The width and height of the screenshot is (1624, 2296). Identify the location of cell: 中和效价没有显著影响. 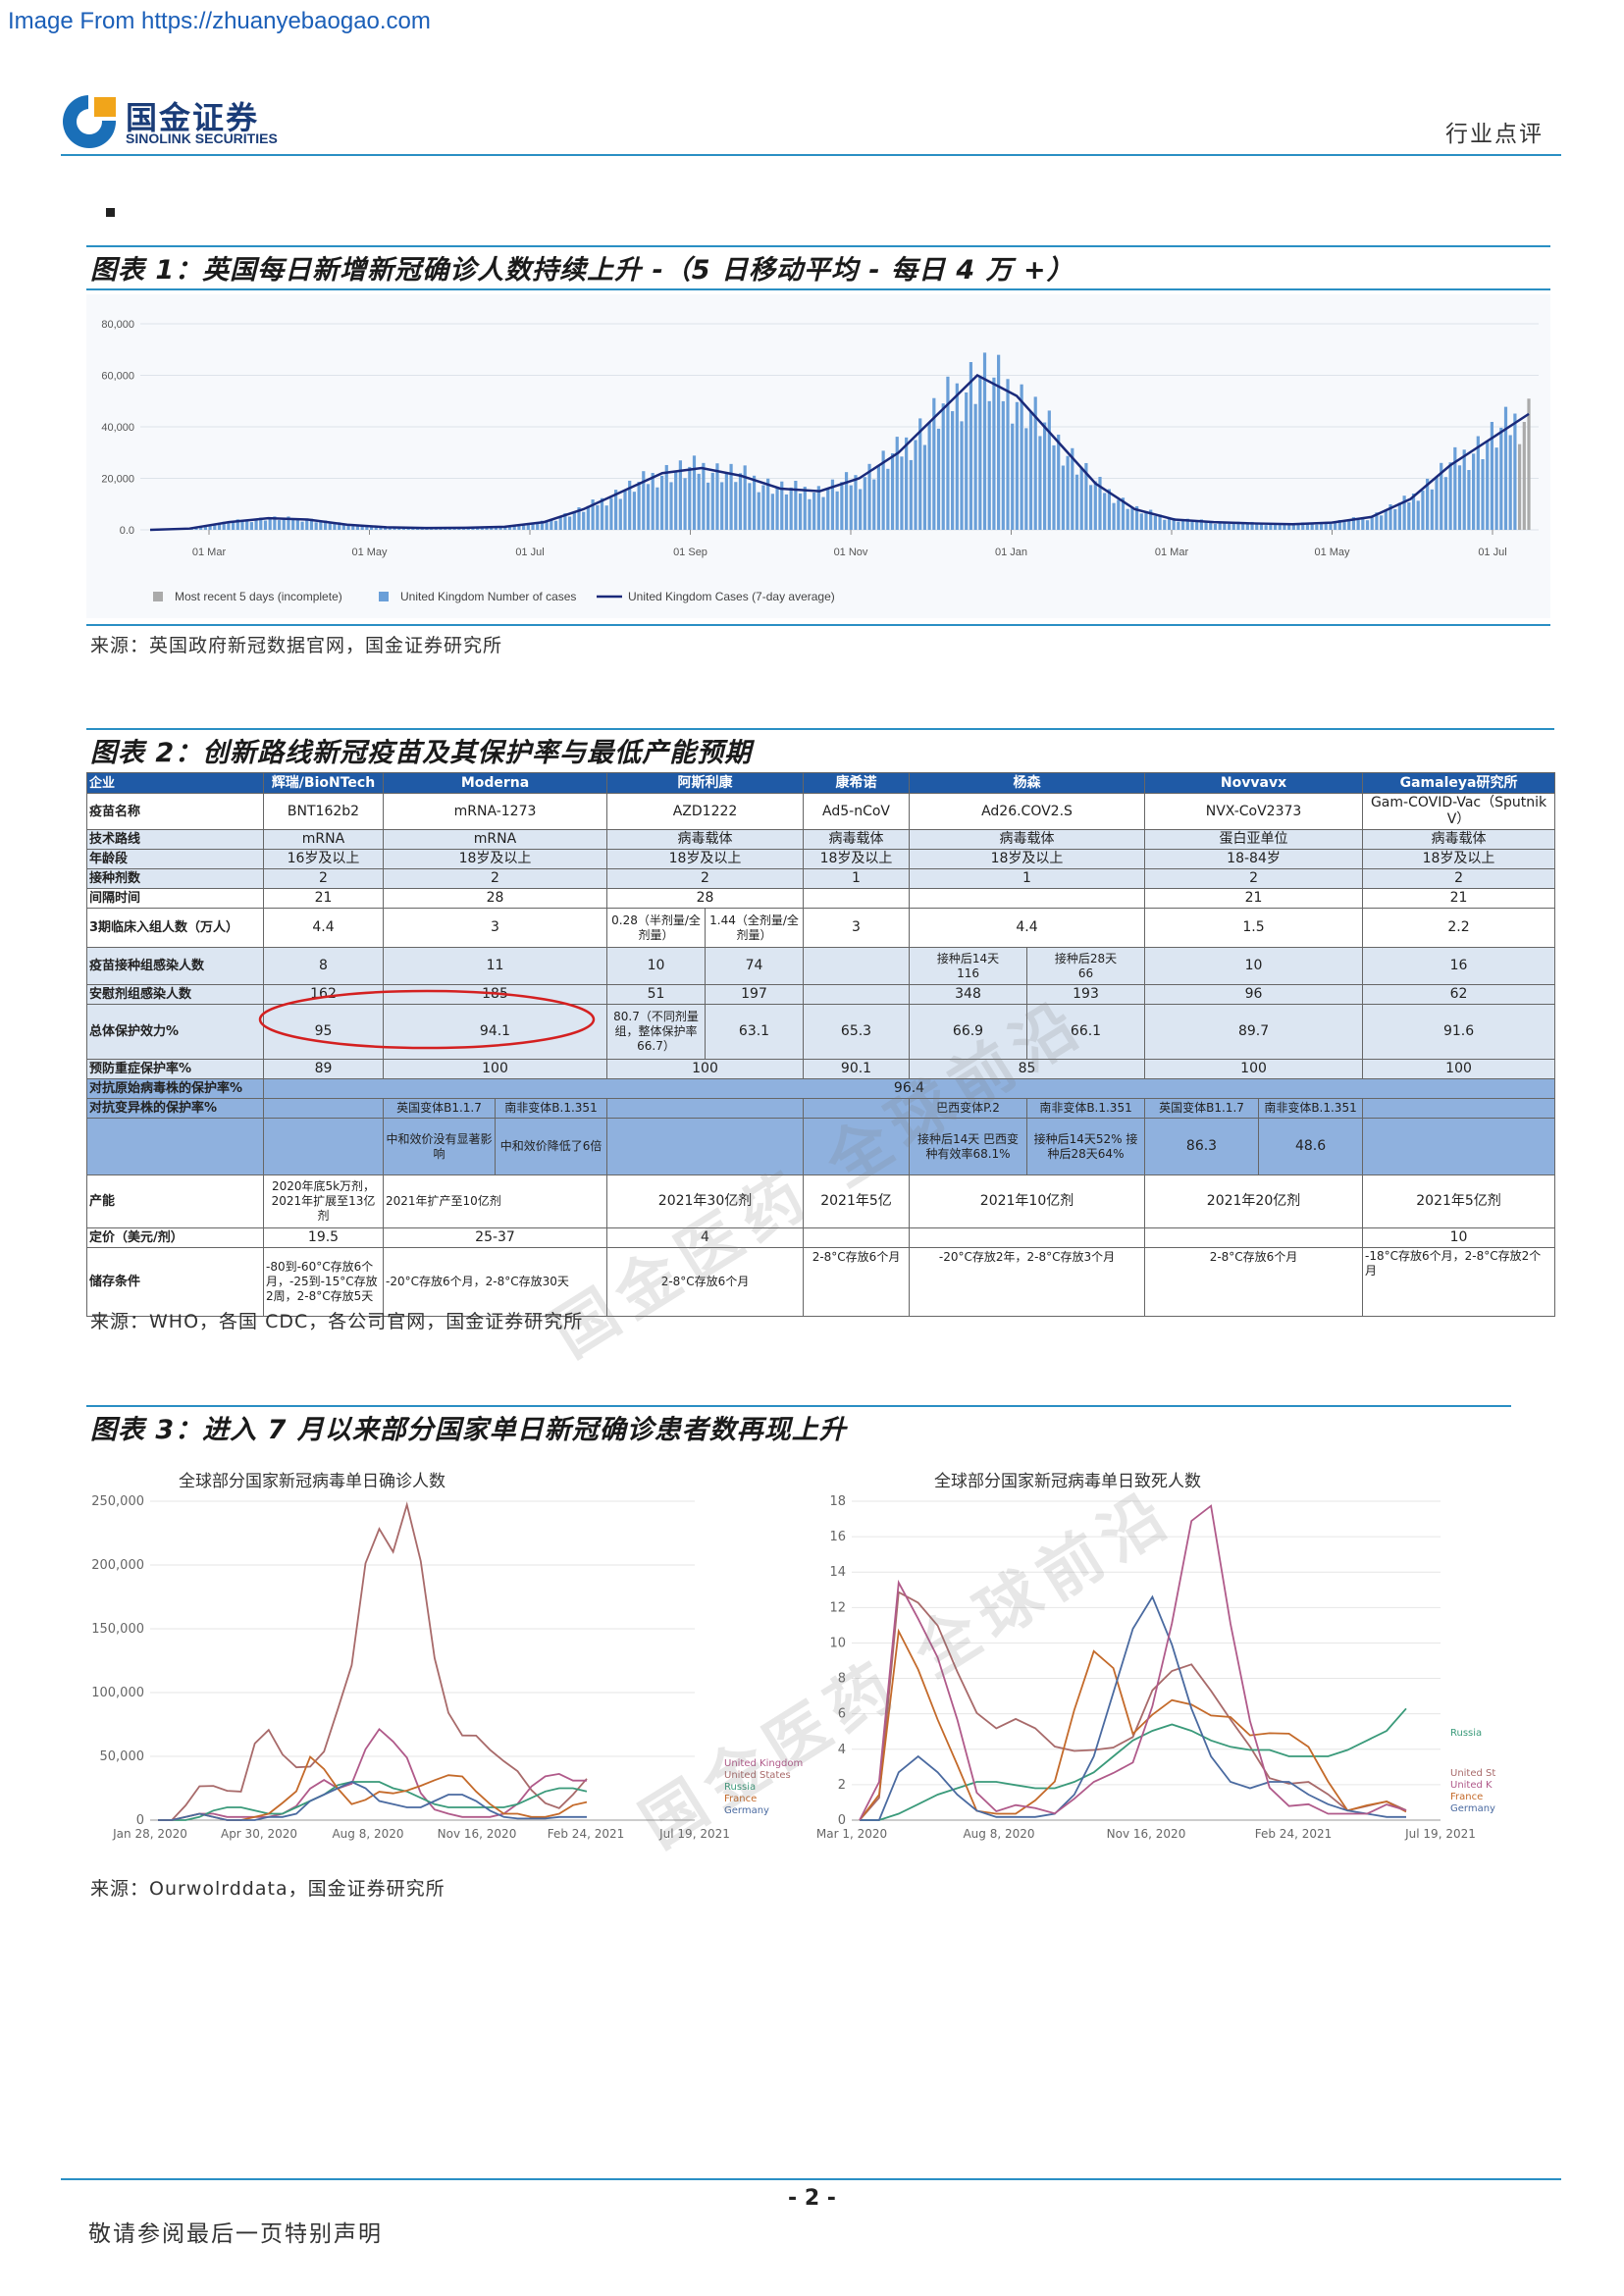
(439, 1146).